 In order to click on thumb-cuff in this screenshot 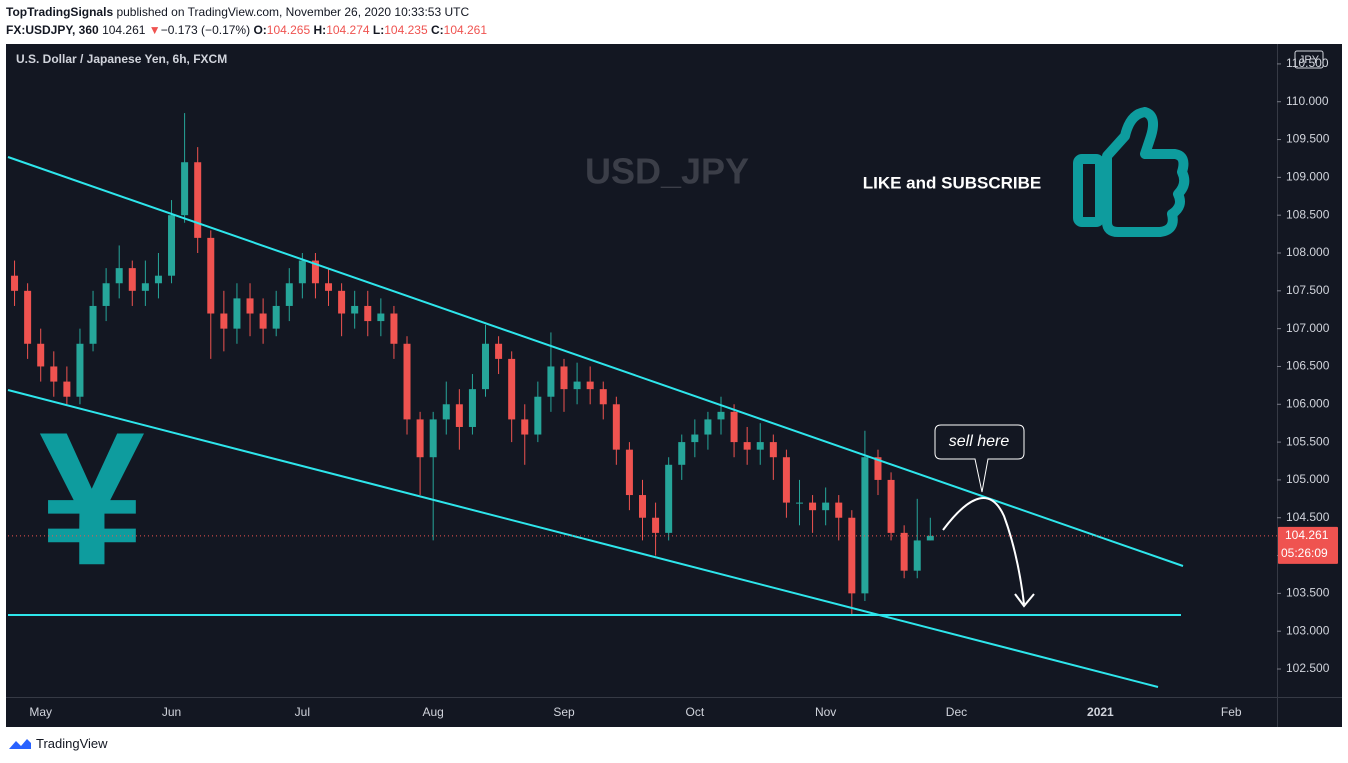, I will do `click(1089, 190)`.